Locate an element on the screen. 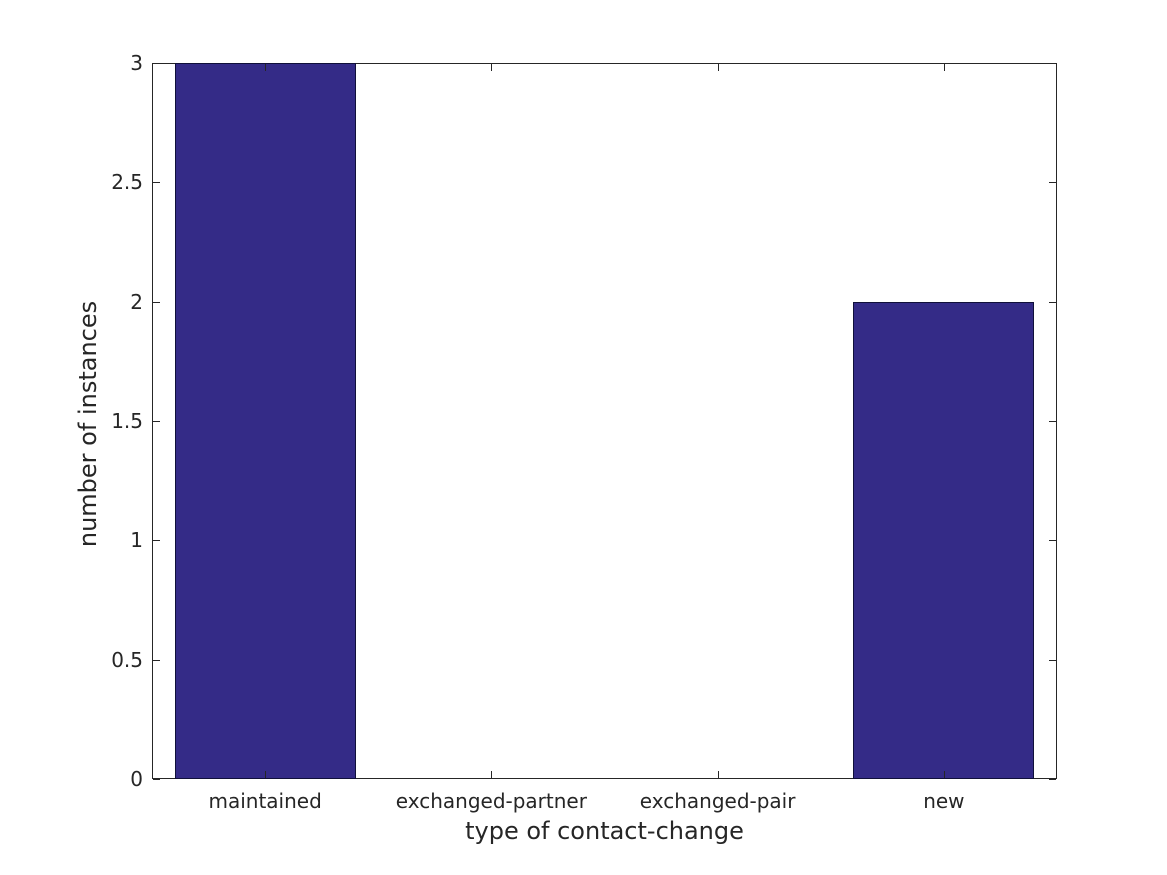 The image size is (1167, 875). bar-new is located at coordinates (944, 540).